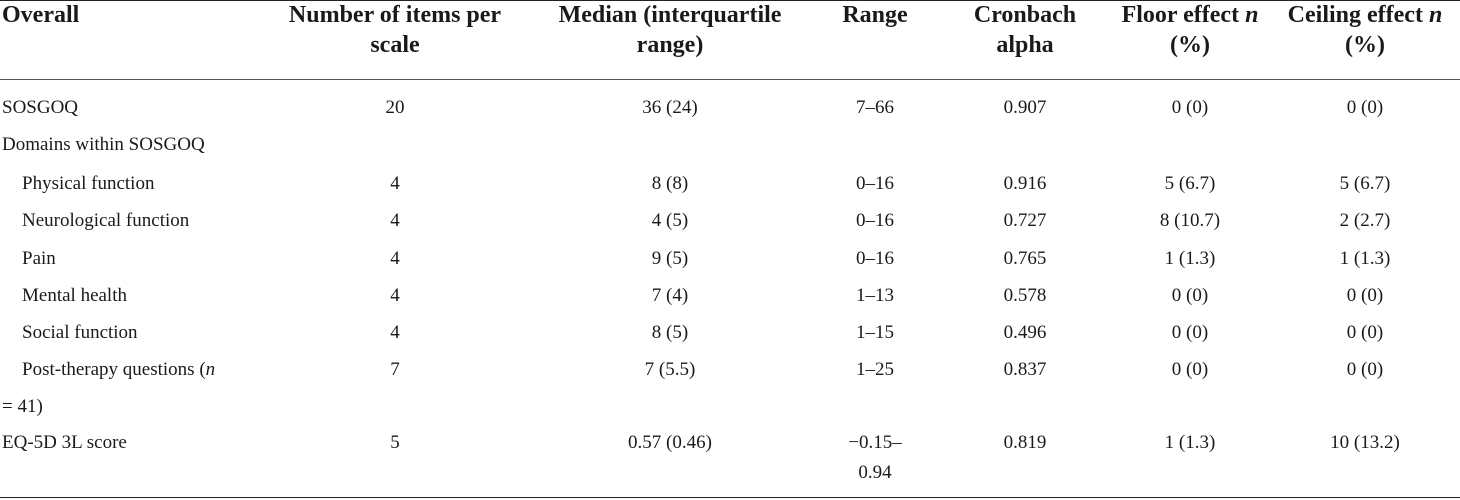 The height and width of the screenshot is (500, 1460). I want to click on cell-range: 1–25, so click(875, 369).